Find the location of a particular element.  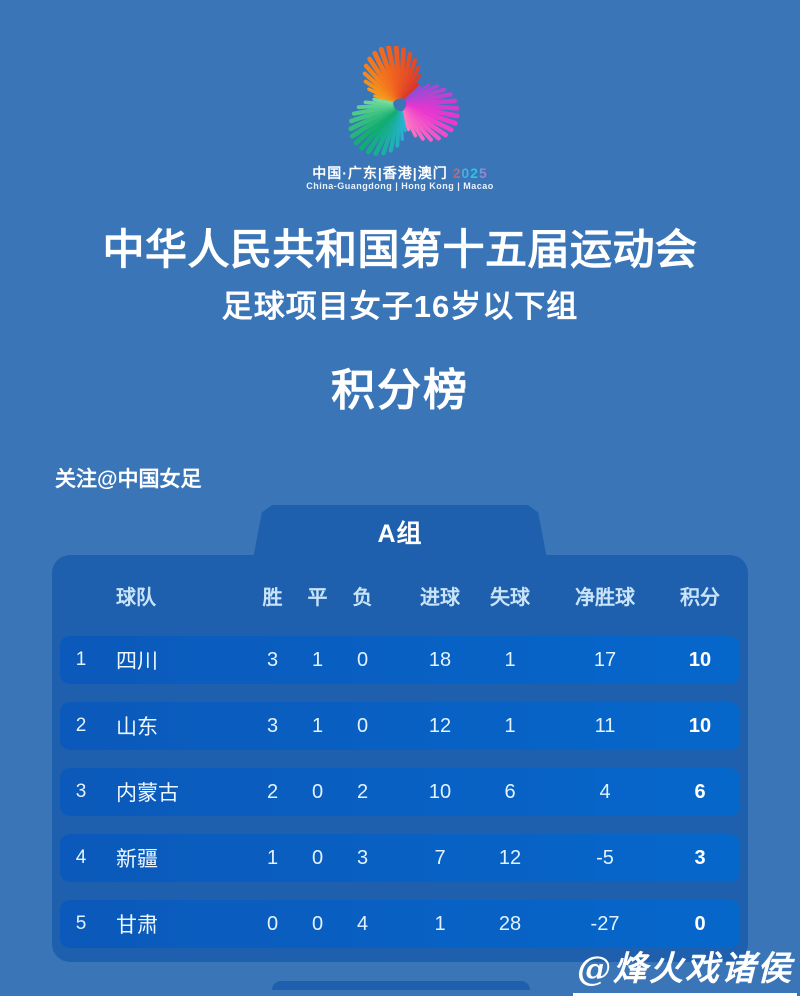

losses: 4 is located at coordinates (362, 923).